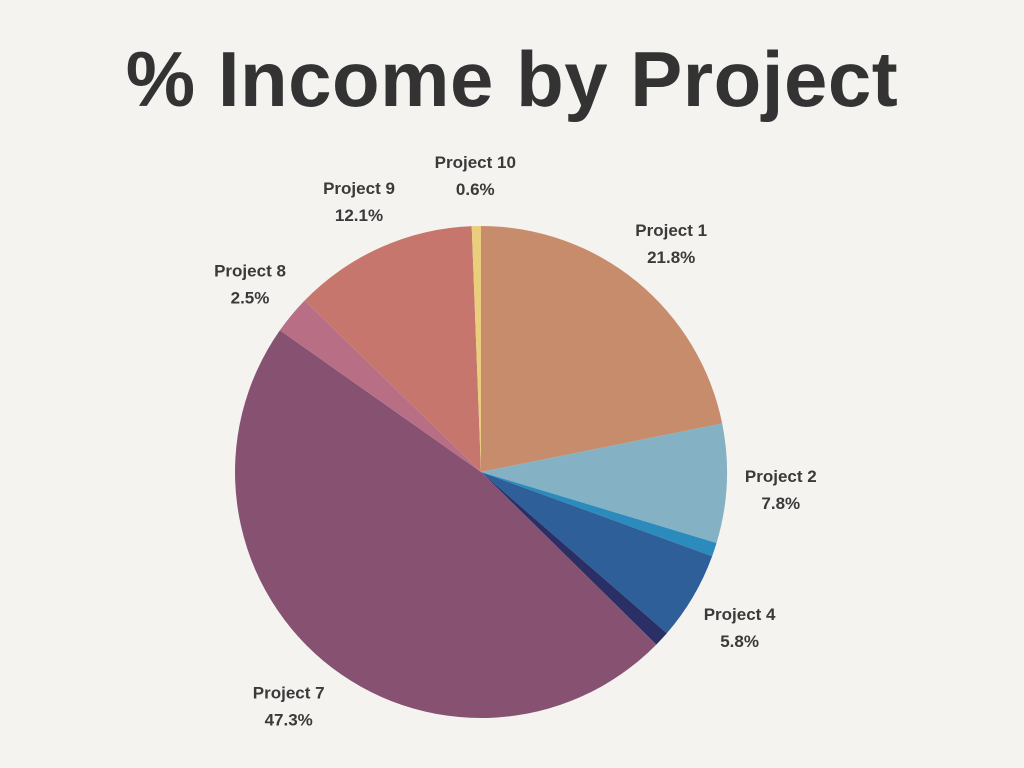 The width and height of the screenshot is (1024, 768). I want to click on slice-label-project-8: Project 8 2.5%, so click(250, 284).